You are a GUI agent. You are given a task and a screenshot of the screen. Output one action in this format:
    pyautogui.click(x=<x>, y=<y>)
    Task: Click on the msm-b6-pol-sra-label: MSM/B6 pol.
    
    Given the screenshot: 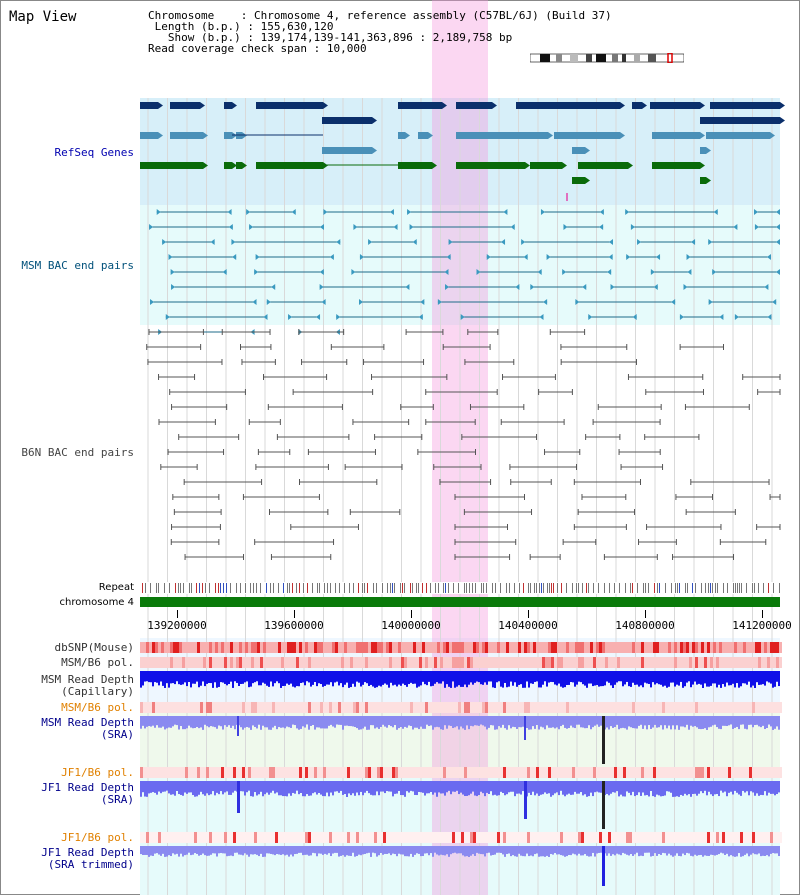 What is the action you would take?
    pyautogui.click(x=97, y=707)
    